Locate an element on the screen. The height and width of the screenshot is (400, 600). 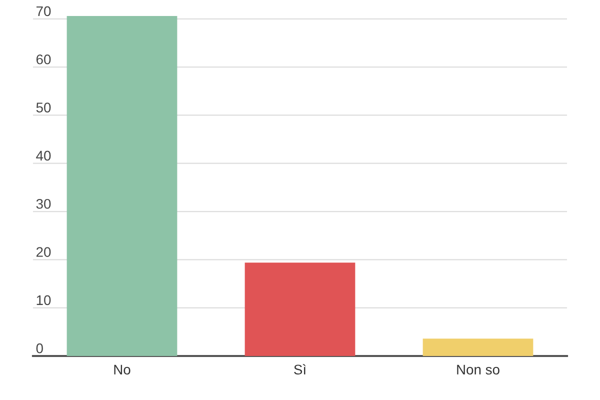
y-tick-label: 50 is located at coordinates (43, 107).